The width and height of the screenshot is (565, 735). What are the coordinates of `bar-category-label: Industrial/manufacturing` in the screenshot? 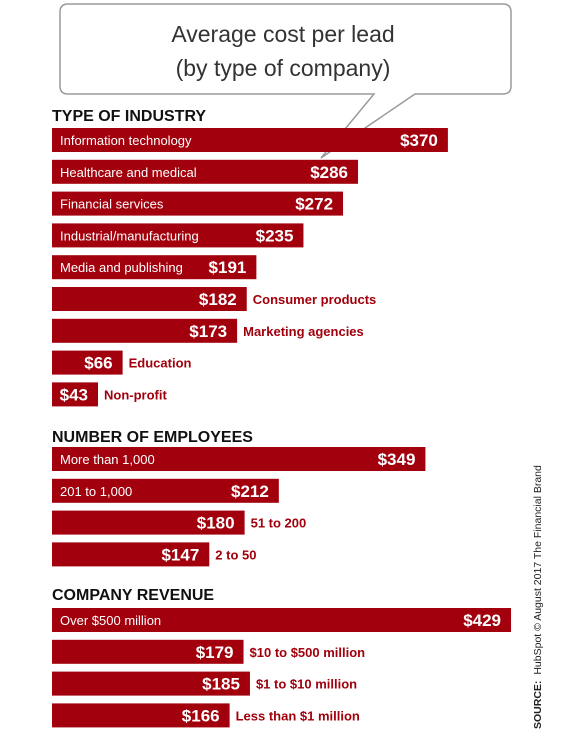 It's located at (129, 235).